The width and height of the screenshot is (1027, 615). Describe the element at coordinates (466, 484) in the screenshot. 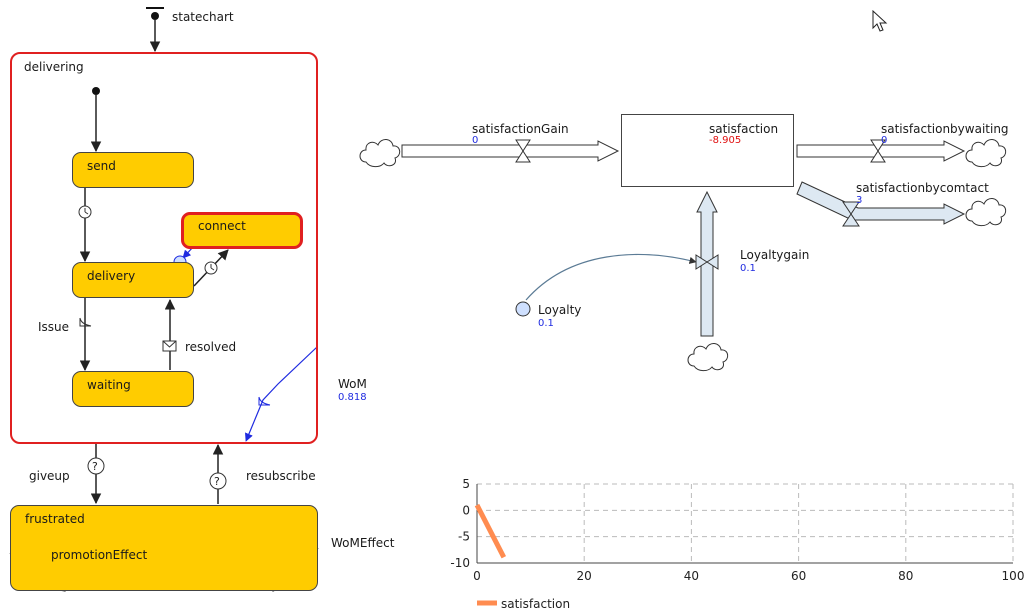

I see `chart-y-tick-label: 5` at that location.